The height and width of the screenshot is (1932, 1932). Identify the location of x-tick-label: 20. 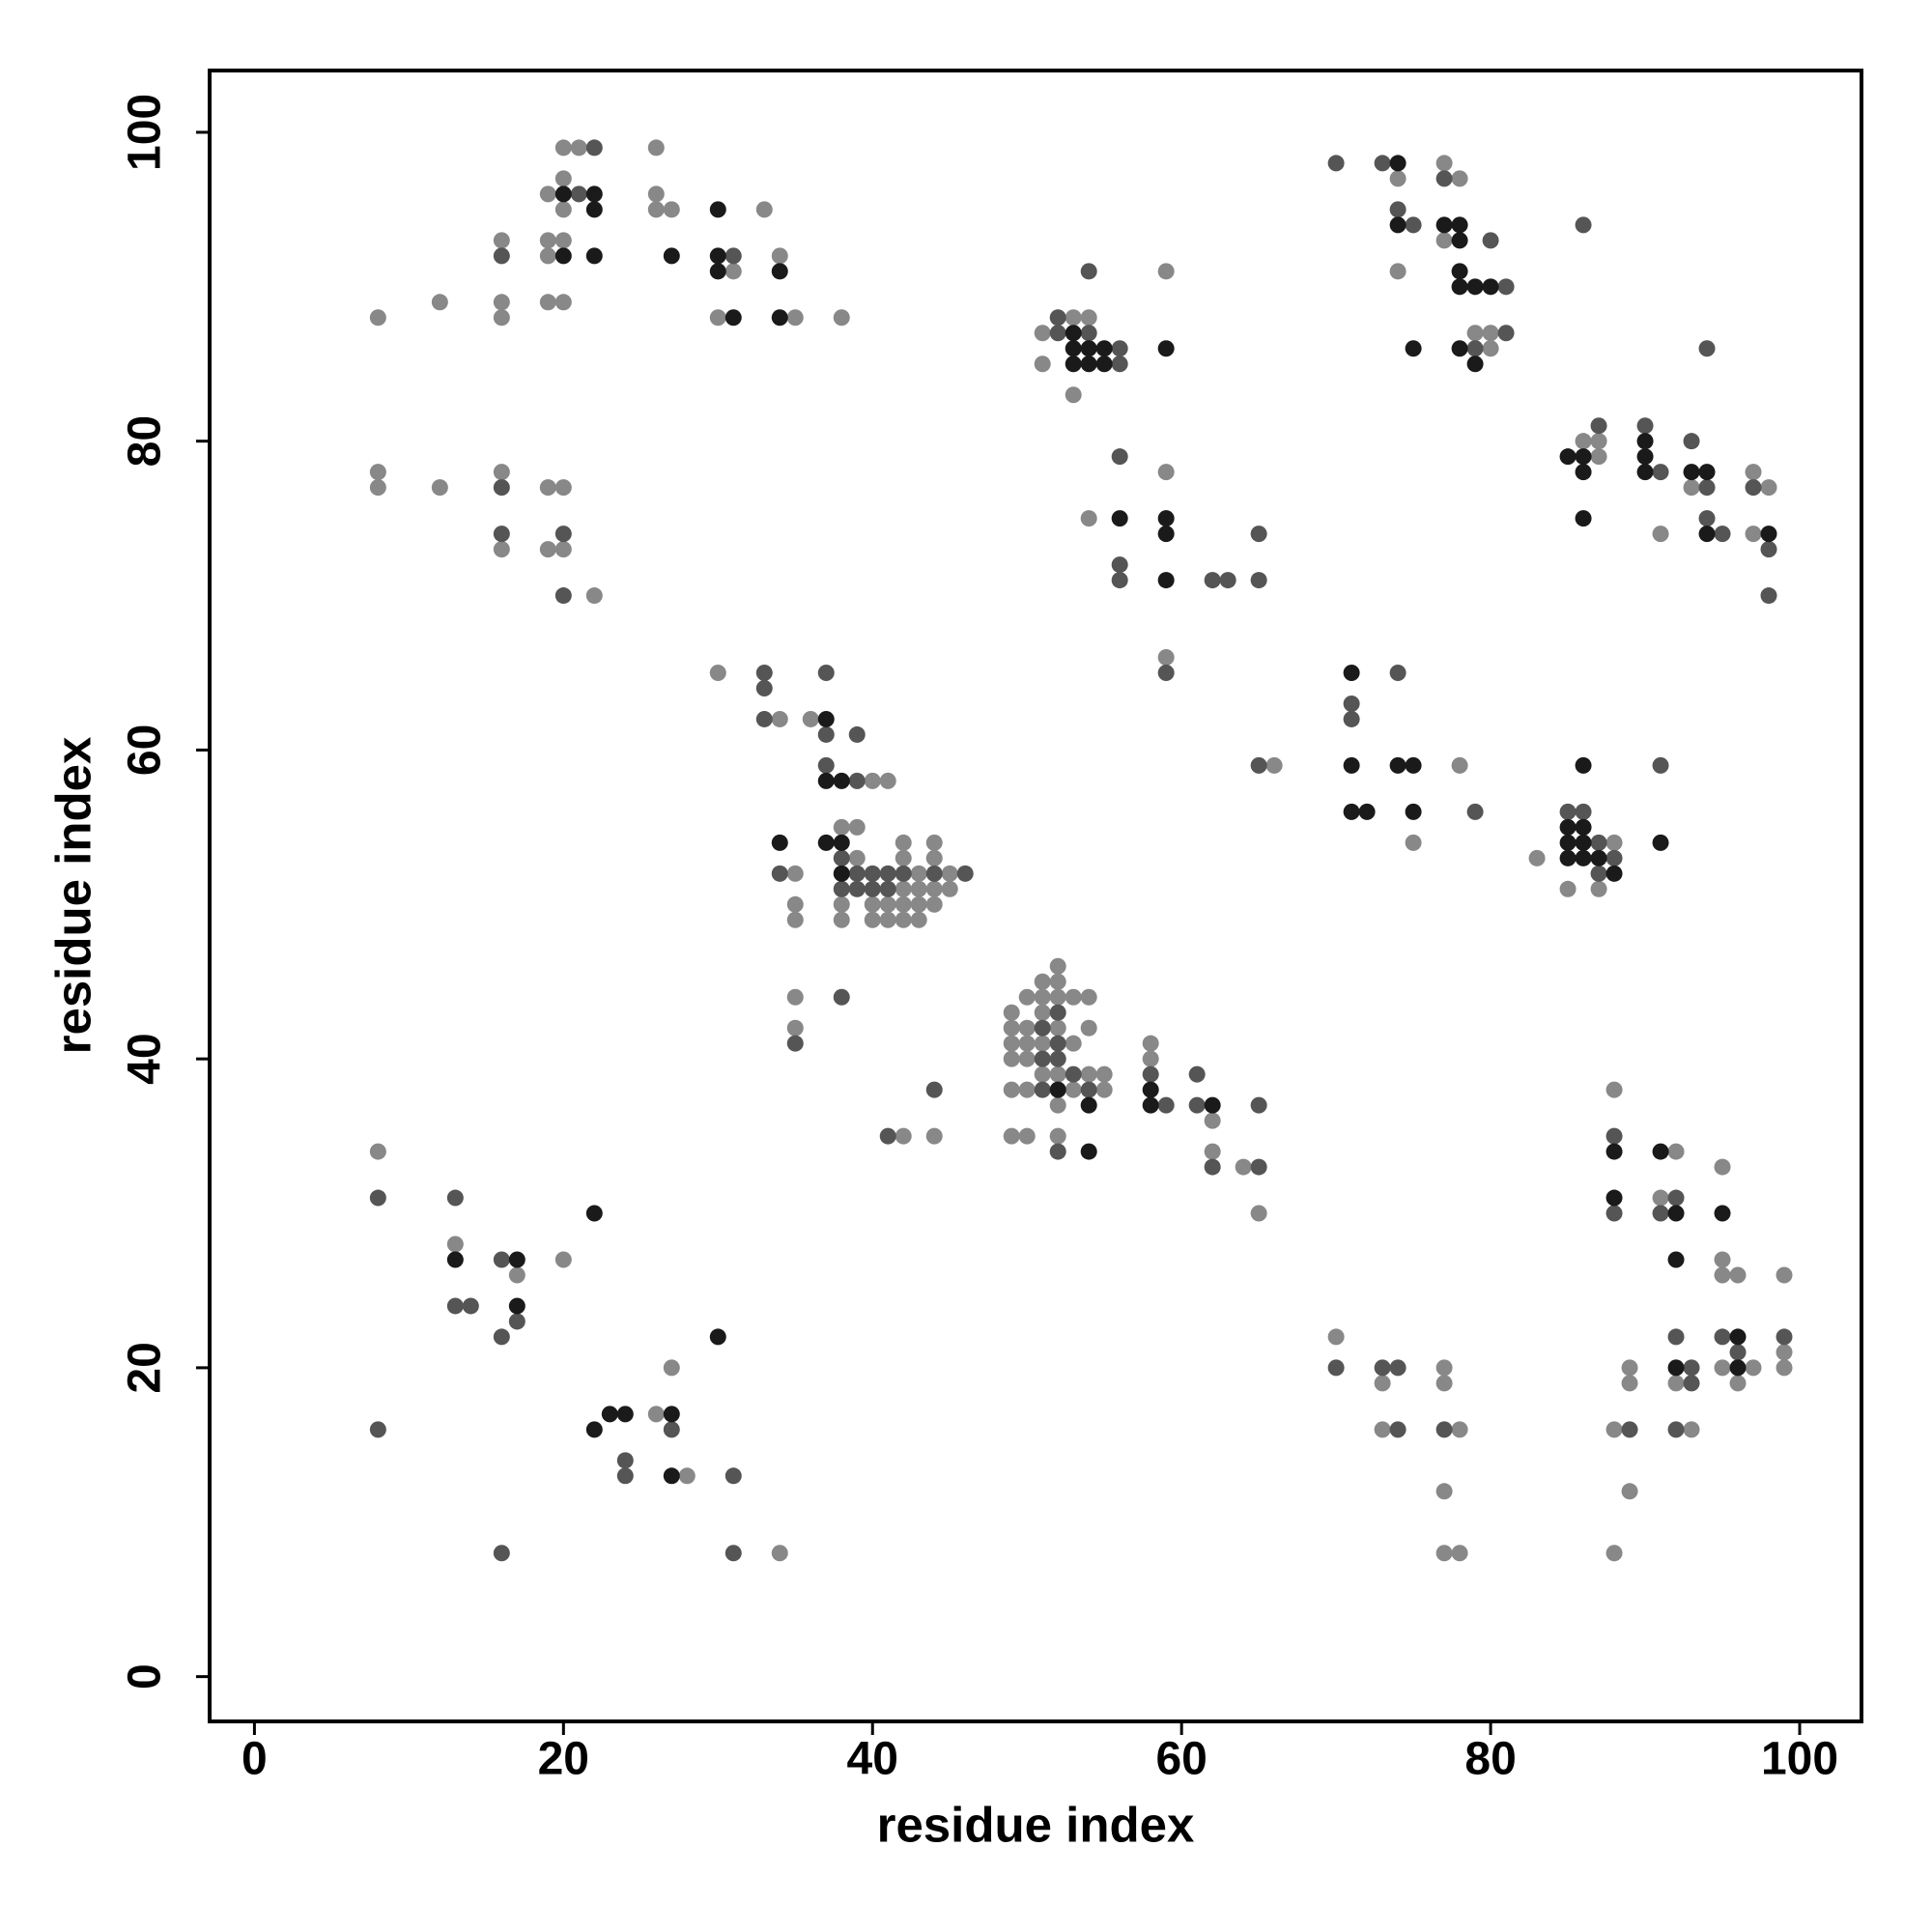
(563, 1759).